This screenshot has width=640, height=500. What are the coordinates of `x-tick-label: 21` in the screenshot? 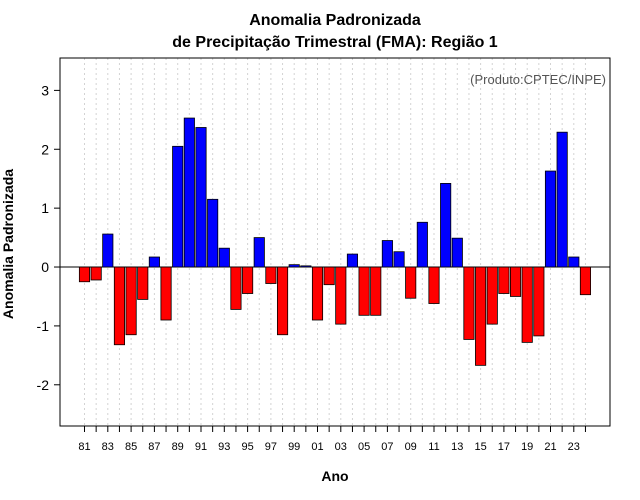 It's located at (550, 447).